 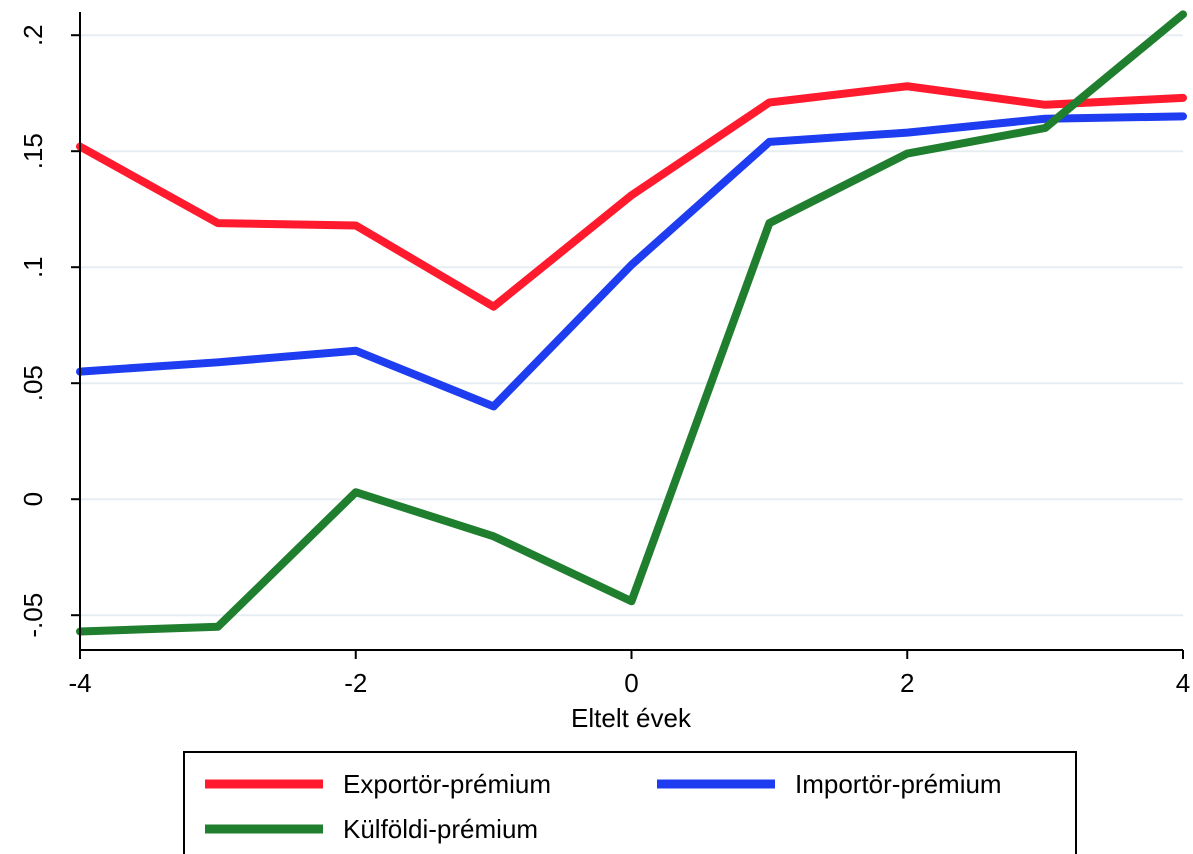 I want to click on y-tick-label: .1, so click(x=33, y=267).